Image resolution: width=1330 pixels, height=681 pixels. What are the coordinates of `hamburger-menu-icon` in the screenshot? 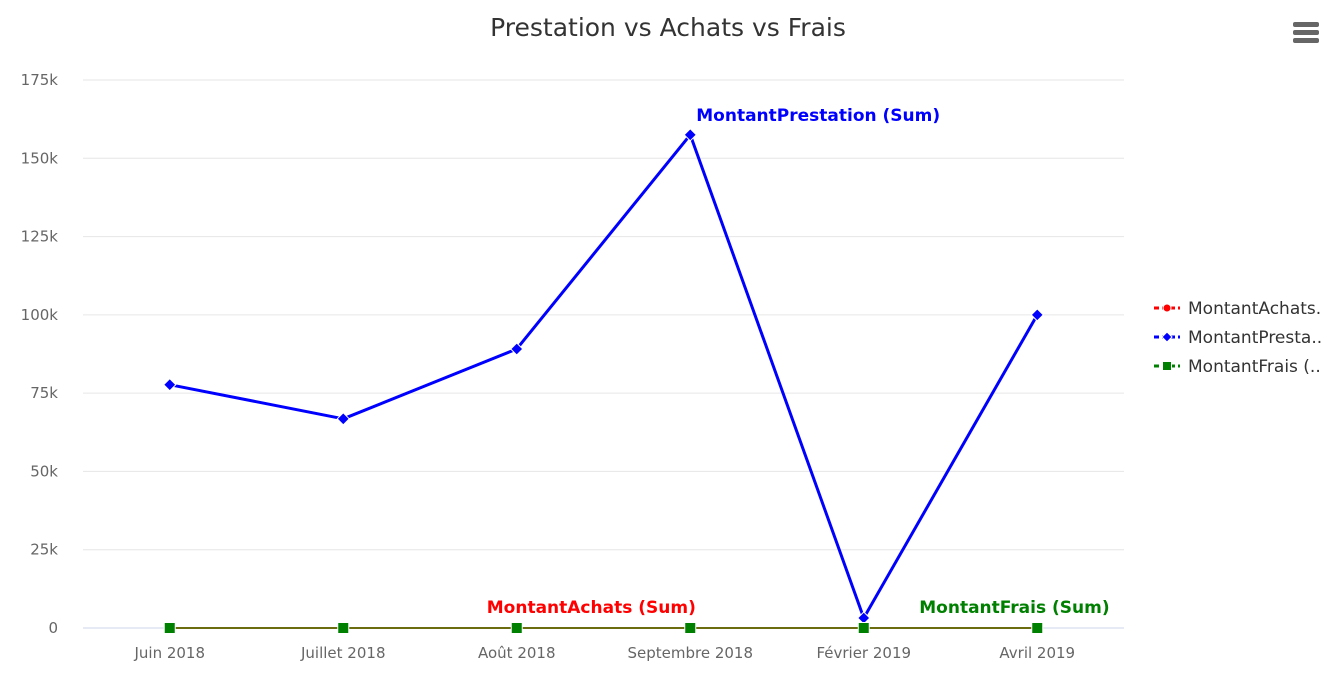 It's located at (1306, 32).